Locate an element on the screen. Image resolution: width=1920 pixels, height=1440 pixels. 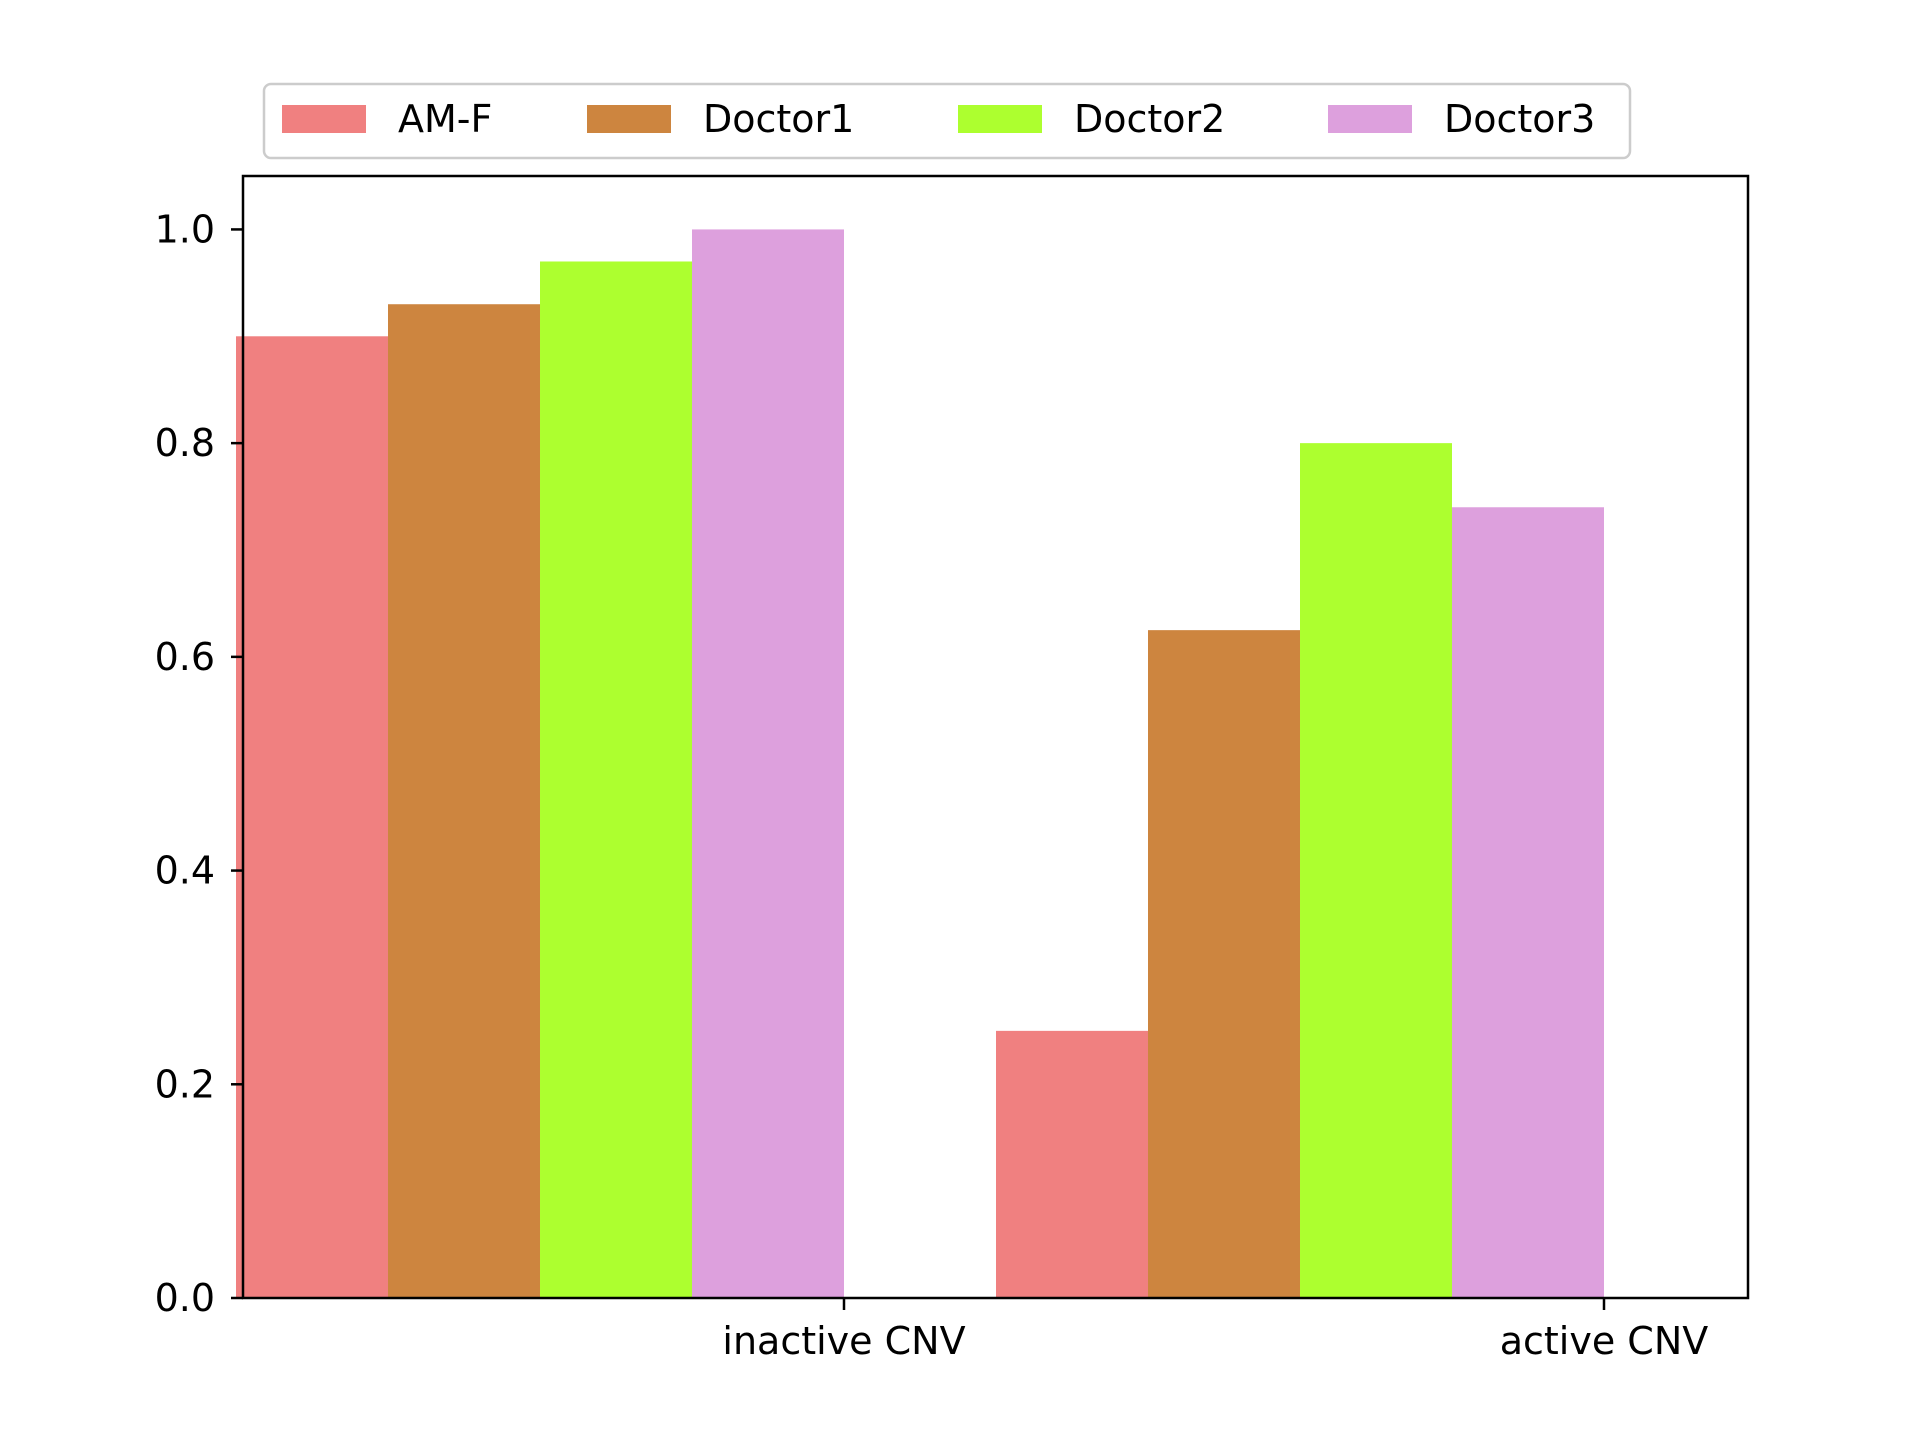
legend-label-doctor1: Doctor1 is located at coordinates (778, 119).